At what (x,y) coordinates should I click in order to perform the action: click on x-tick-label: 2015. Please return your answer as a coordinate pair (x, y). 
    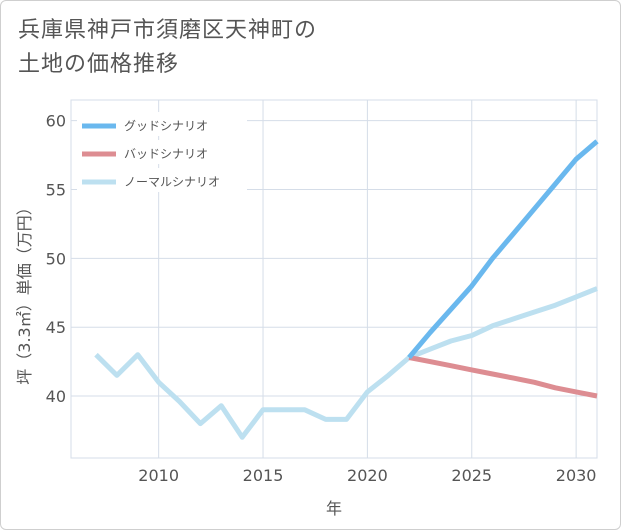
    Looking at the image, I should click on (263, 475).